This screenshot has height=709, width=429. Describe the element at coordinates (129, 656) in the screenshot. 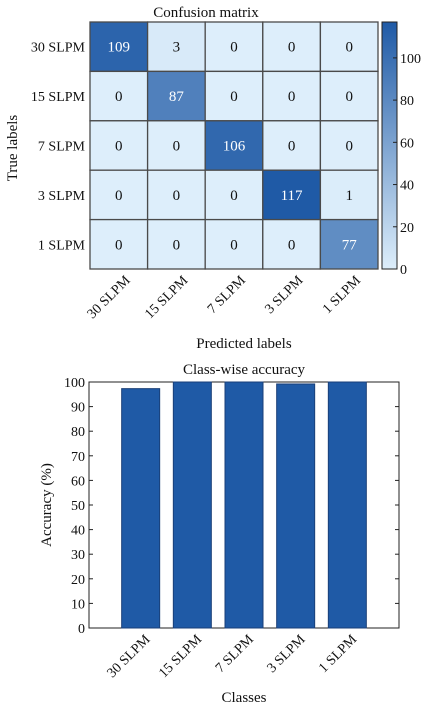

I see `accuracy-x-tick-label: 30 SLPM` at that location.